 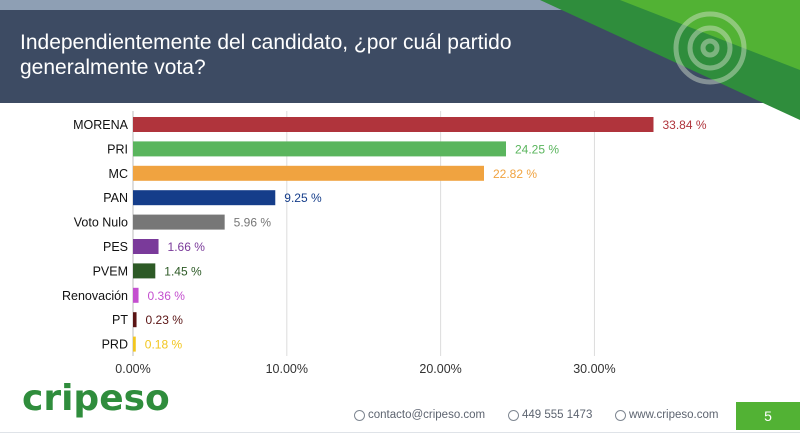 I want to click on category-label: MC, so click(x=118, y=174).